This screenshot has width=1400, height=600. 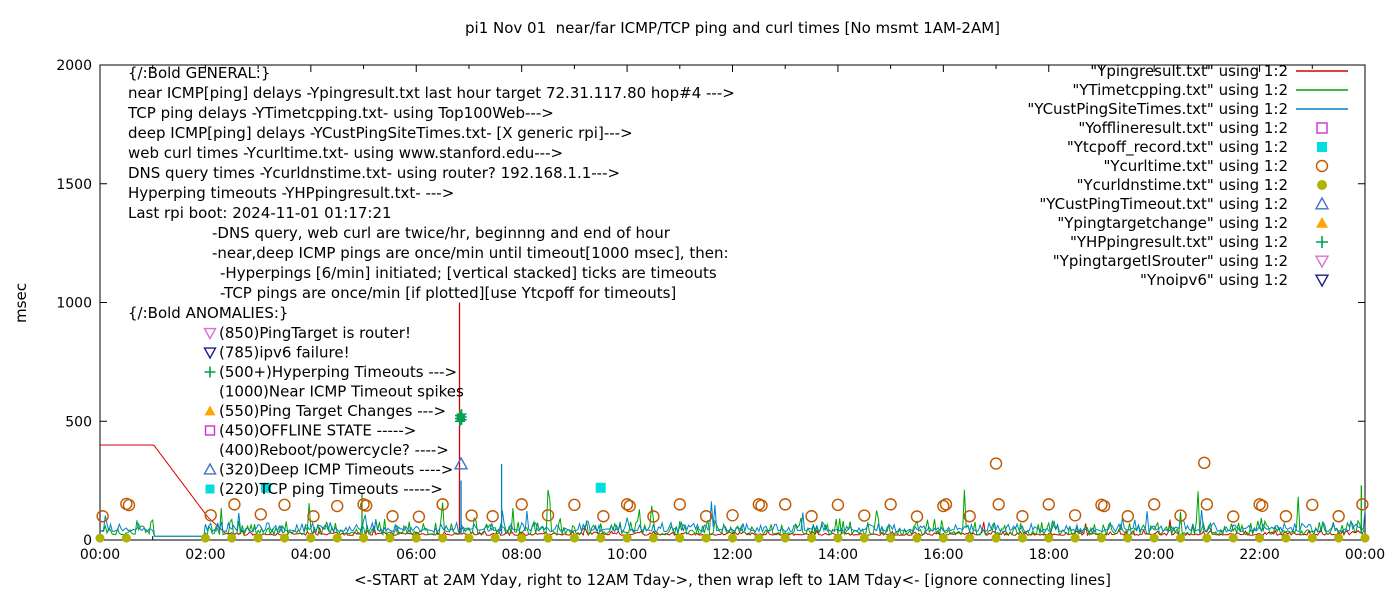 I want to click on series-points-yhppingresult, so click(x=460, y=418).